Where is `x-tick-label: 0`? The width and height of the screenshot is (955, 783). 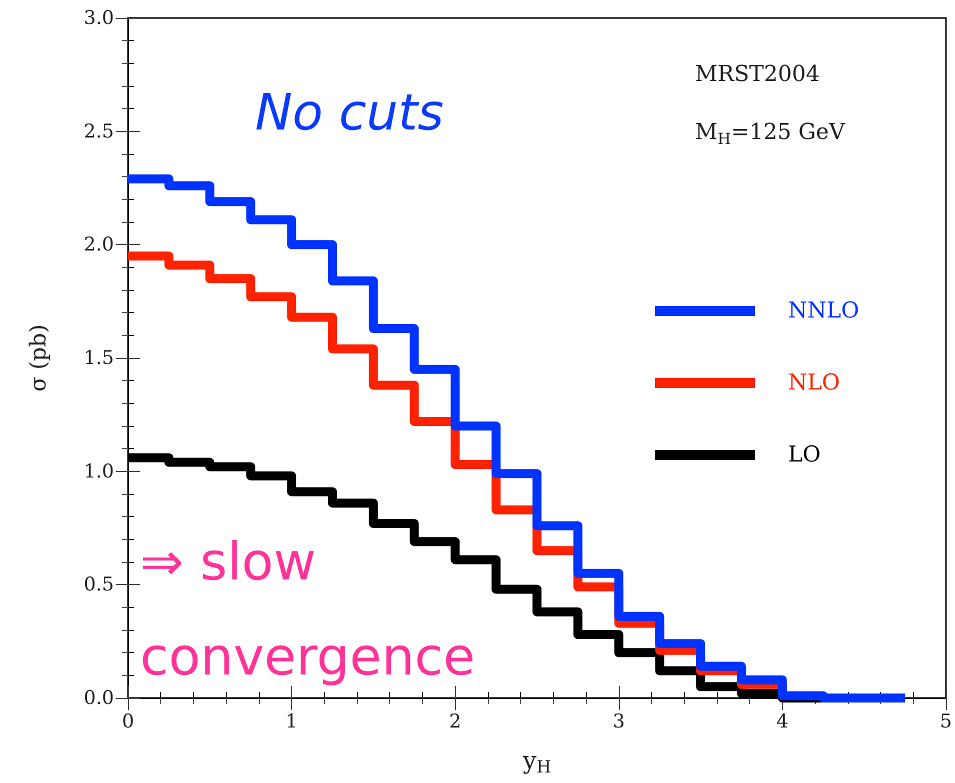 x-tick-label: 0 is located at coordinates (128, 721).